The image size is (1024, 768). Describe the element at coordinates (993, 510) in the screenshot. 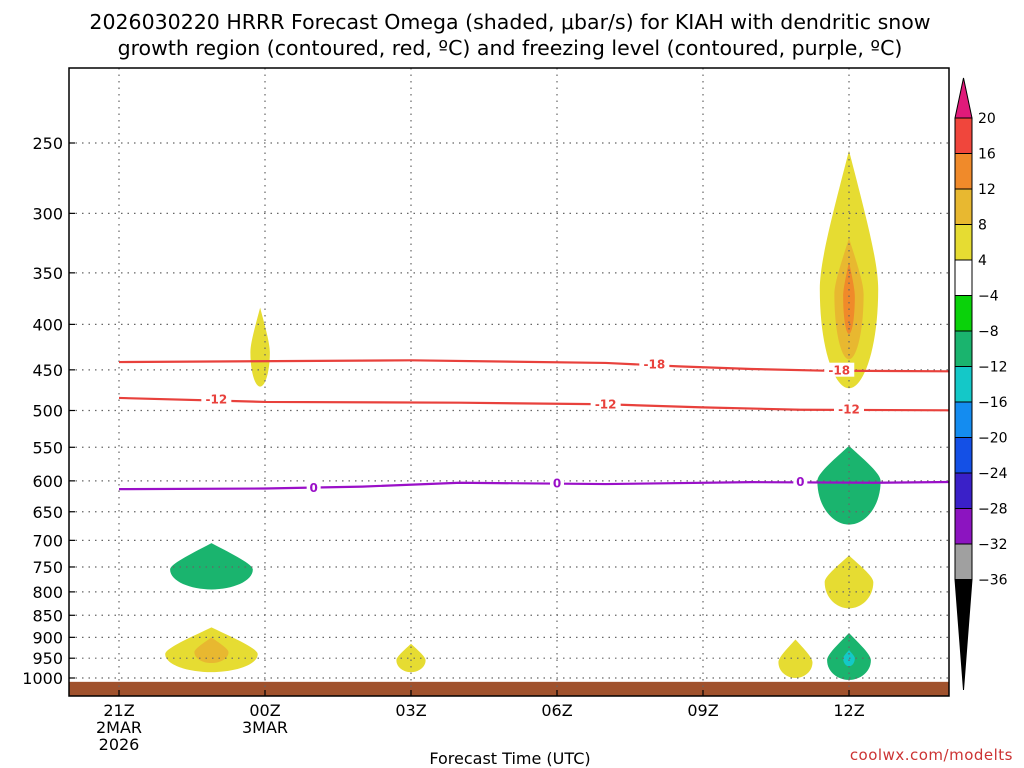

I see `colorbar-label--28: −28` at that location.